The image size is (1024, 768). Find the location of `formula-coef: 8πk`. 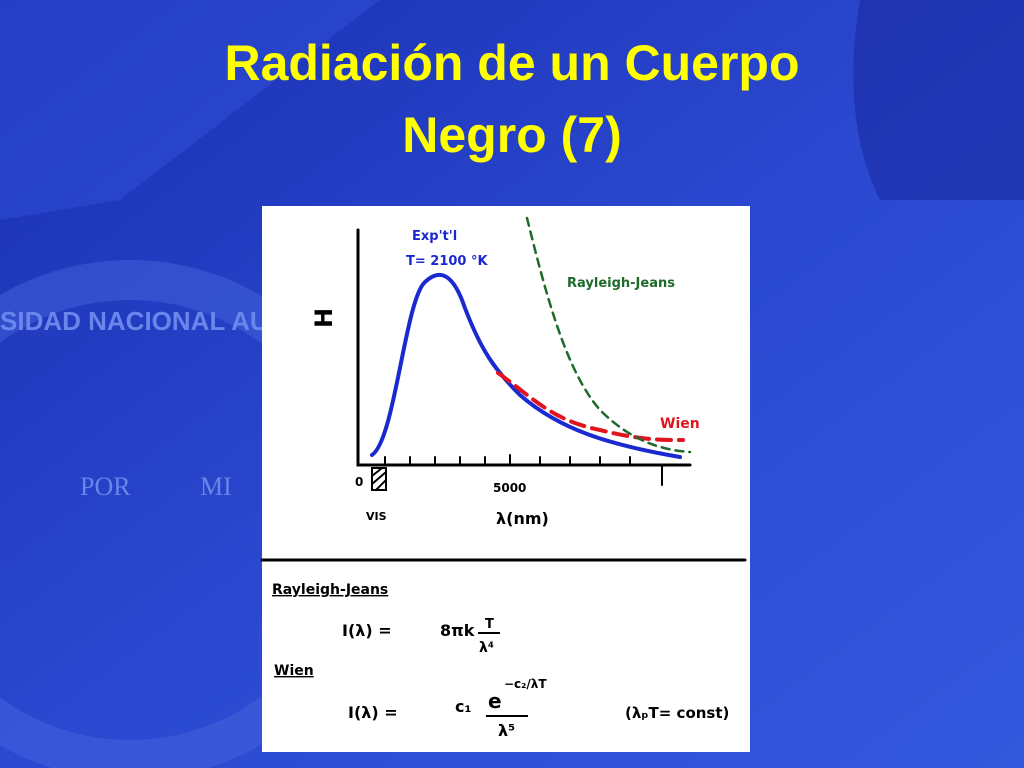

formula-coef: 8πk is located at coordinates (457, 630).